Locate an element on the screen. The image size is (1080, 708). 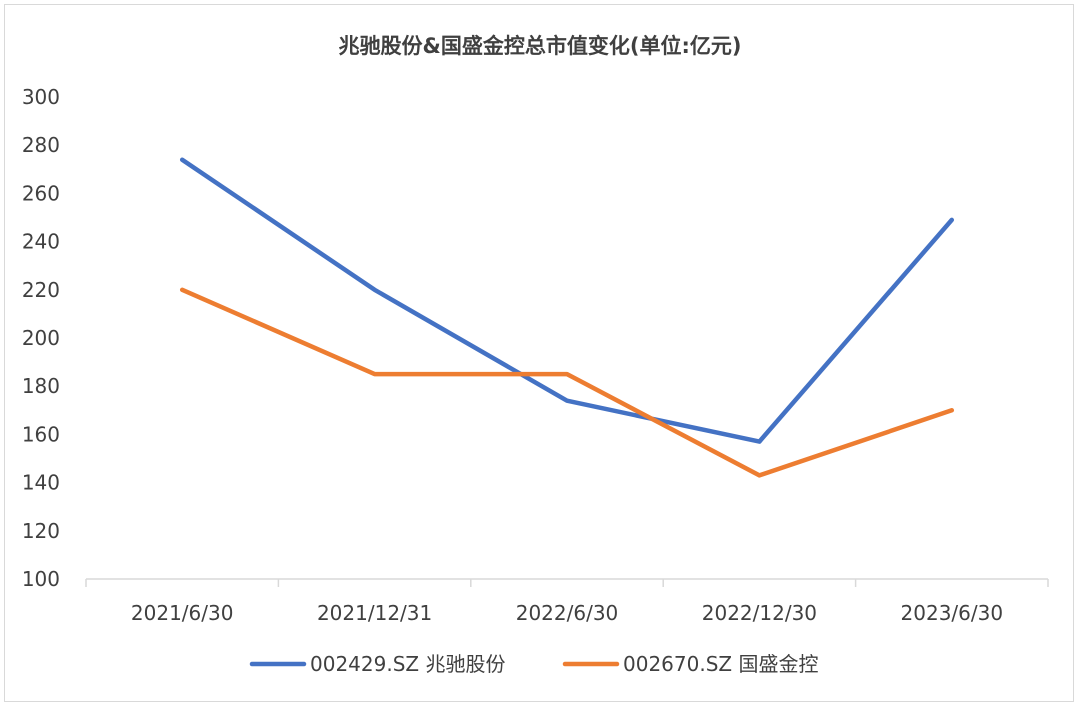
y-tick-label: 160 is located at coordinates (41, 434).